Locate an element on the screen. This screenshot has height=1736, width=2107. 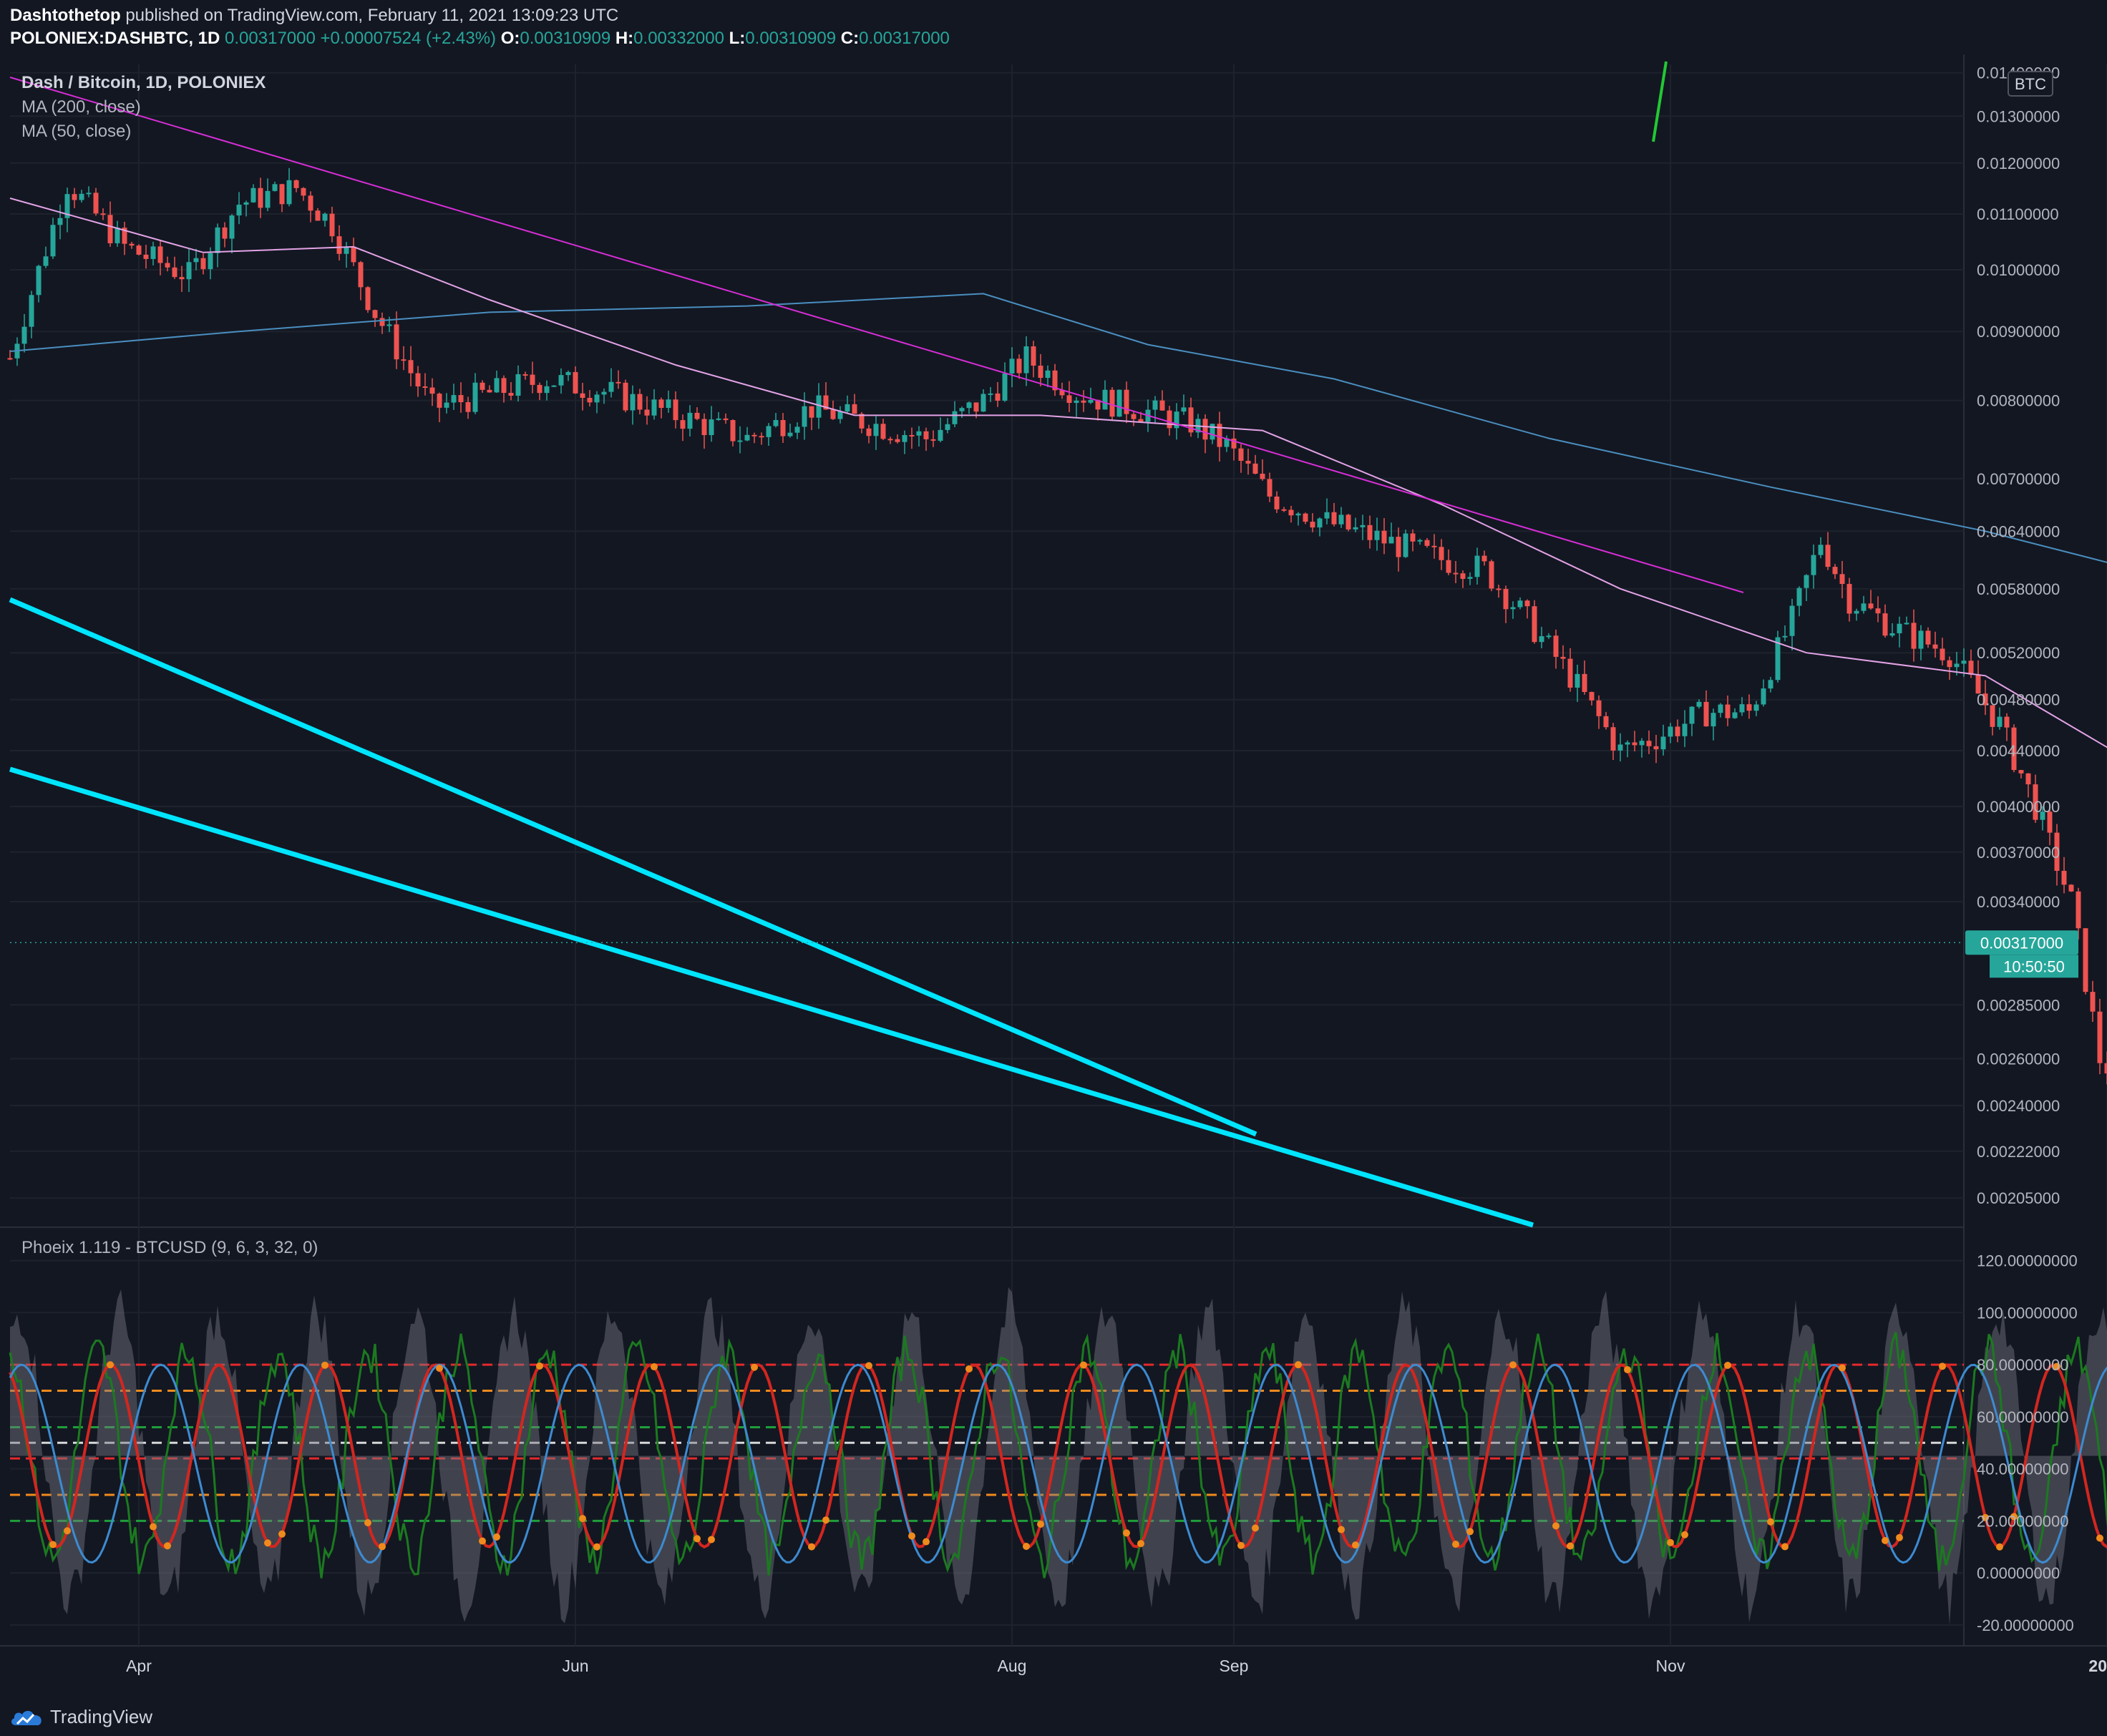
oscillator-blue-line is located at coordinates (1058, 1463).